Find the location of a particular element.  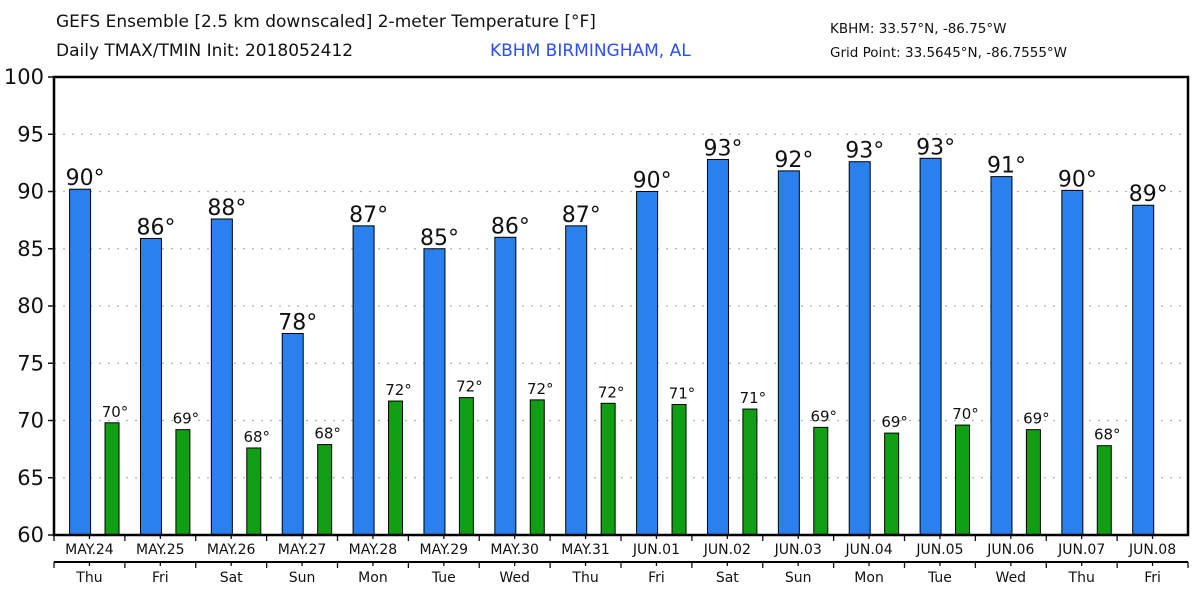

tmax-label: 89° is located at coordinates (1148, 194).